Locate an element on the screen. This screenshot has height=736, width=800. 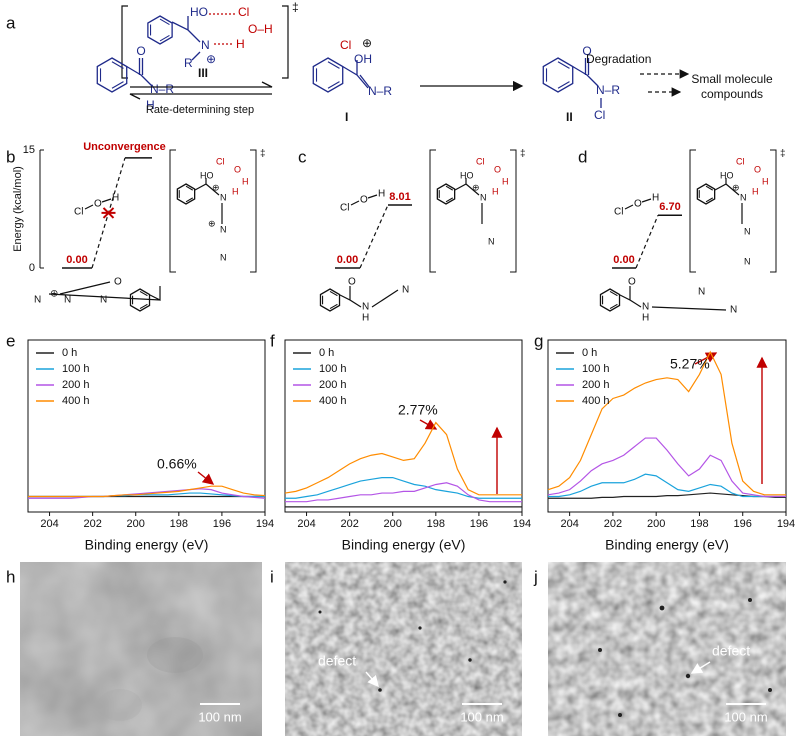
annotation: 0.66% is located at coordinates (177, 464).